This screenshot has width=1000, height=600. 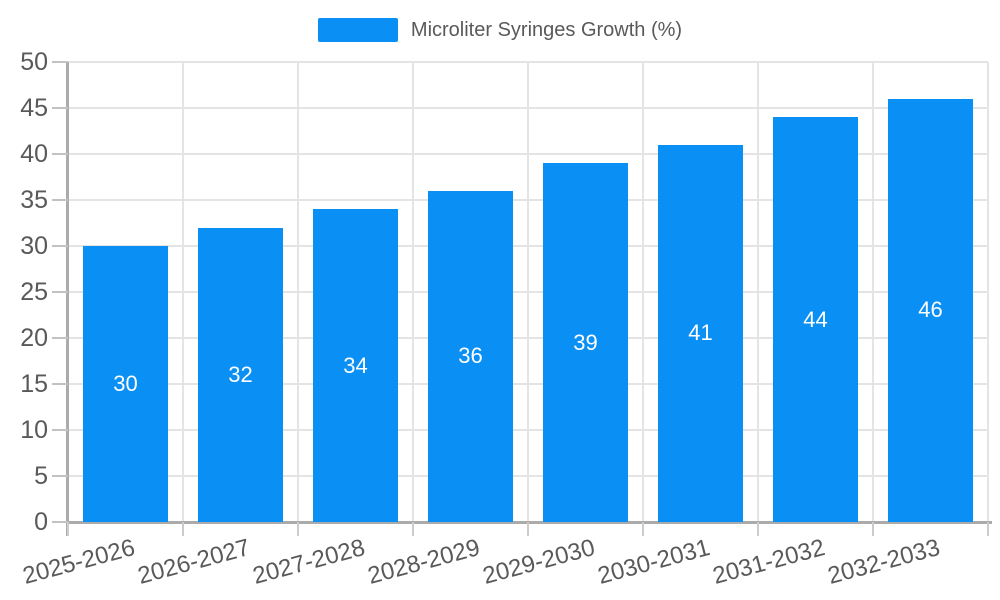 What do you see at coordinates (34, 292) in the screenshot?
I see `y-axis-tick-label: 25` at bounding box center [34, 292].